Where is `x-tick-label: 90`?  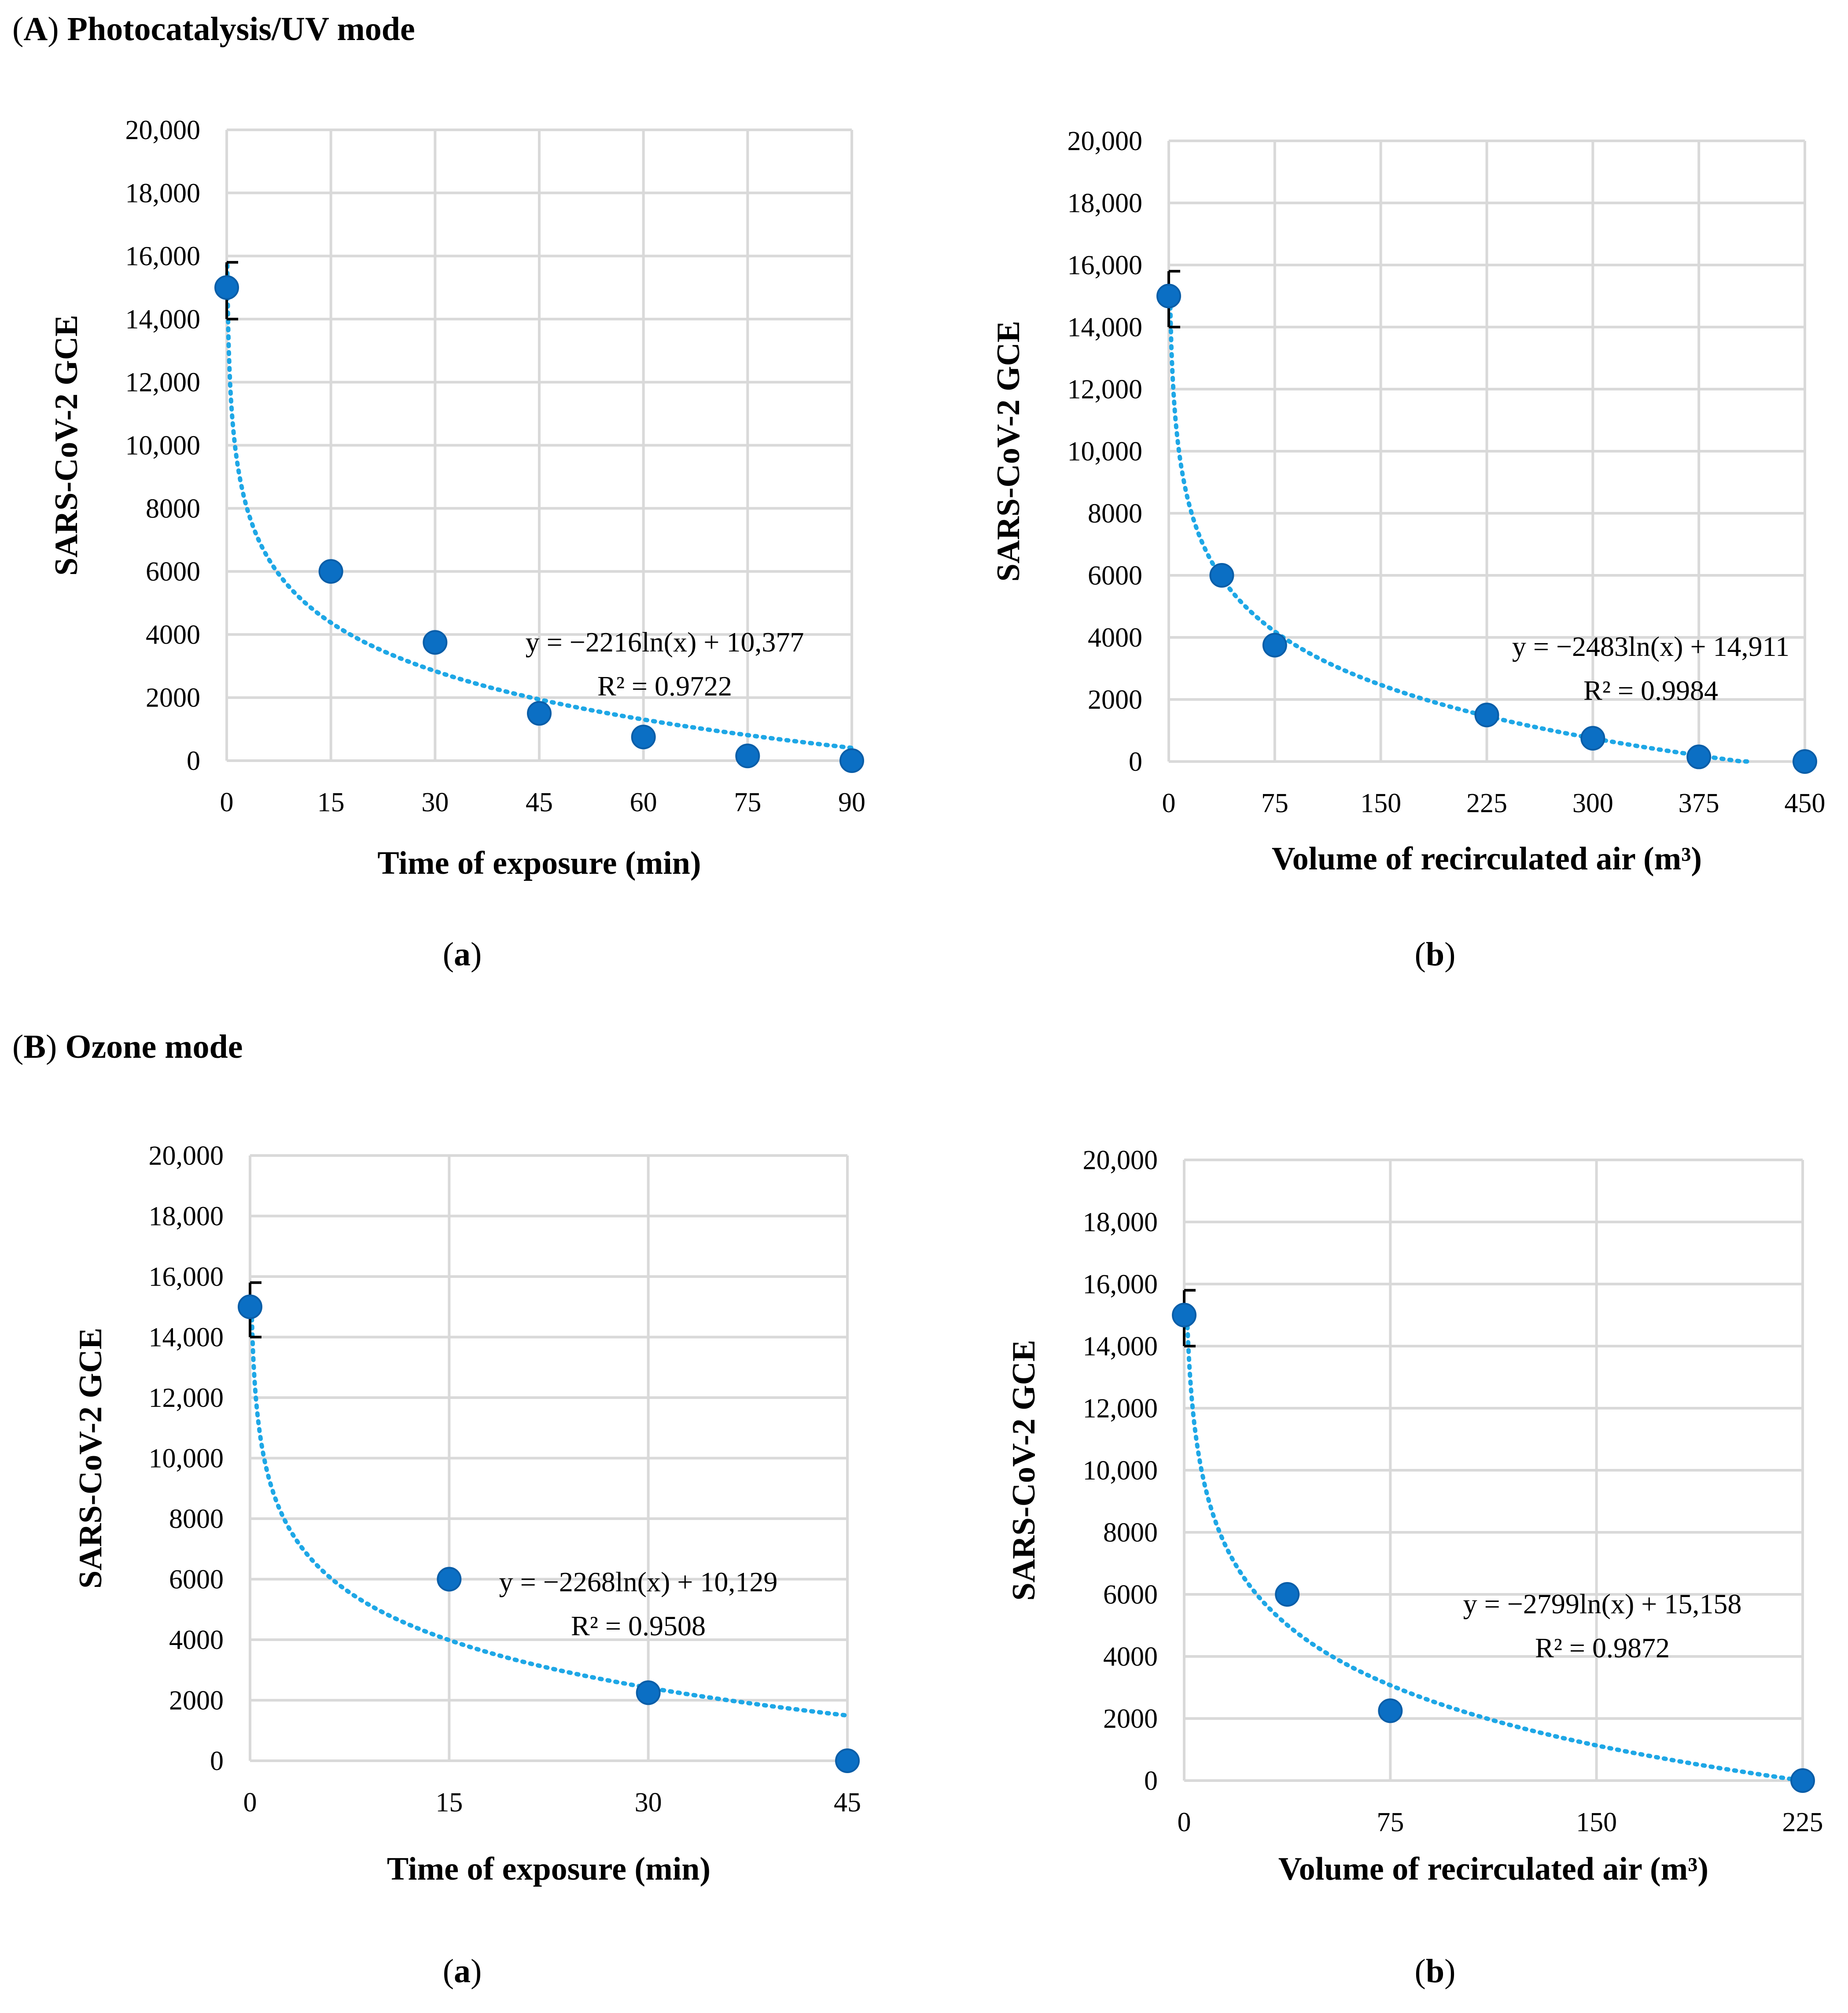
x-tick-label: 90 is located at coordinates (851, 802).